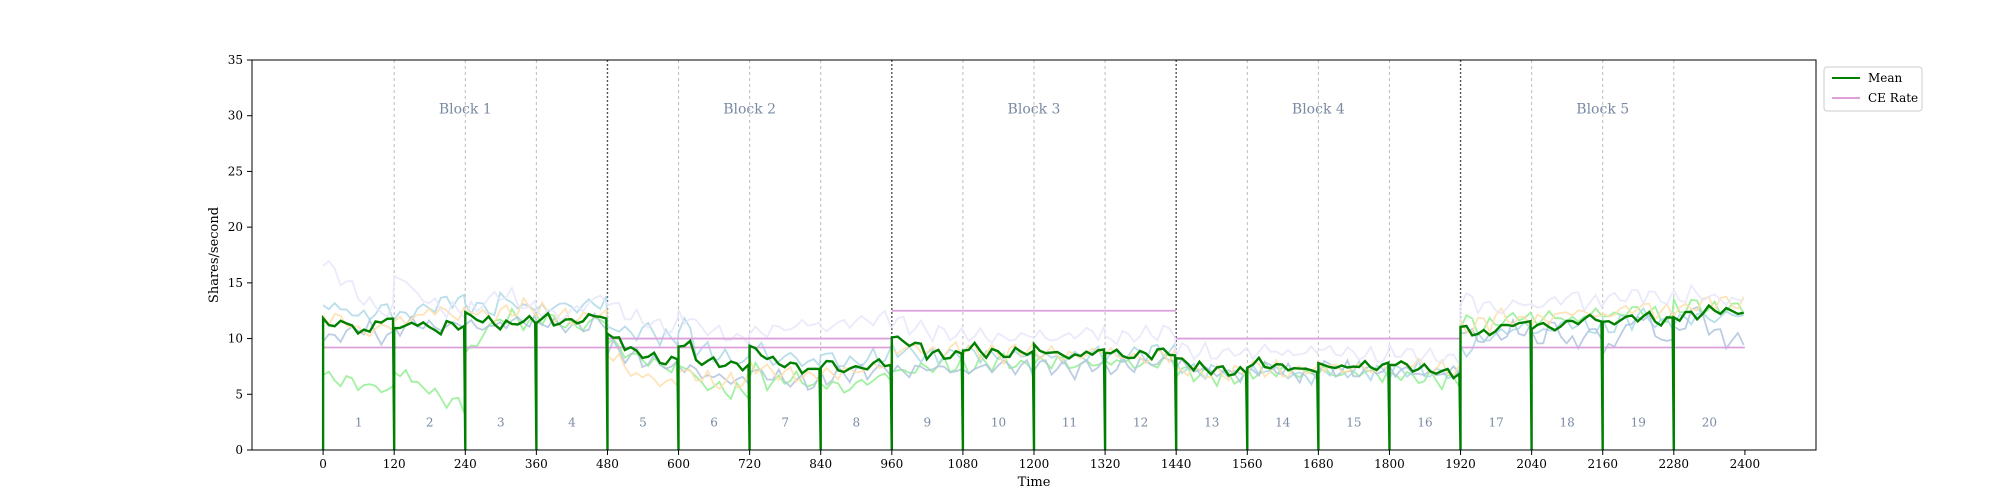 This screenshot has height=500, width=2000. I want to click on period-label-6: 6, so click(714, 423).